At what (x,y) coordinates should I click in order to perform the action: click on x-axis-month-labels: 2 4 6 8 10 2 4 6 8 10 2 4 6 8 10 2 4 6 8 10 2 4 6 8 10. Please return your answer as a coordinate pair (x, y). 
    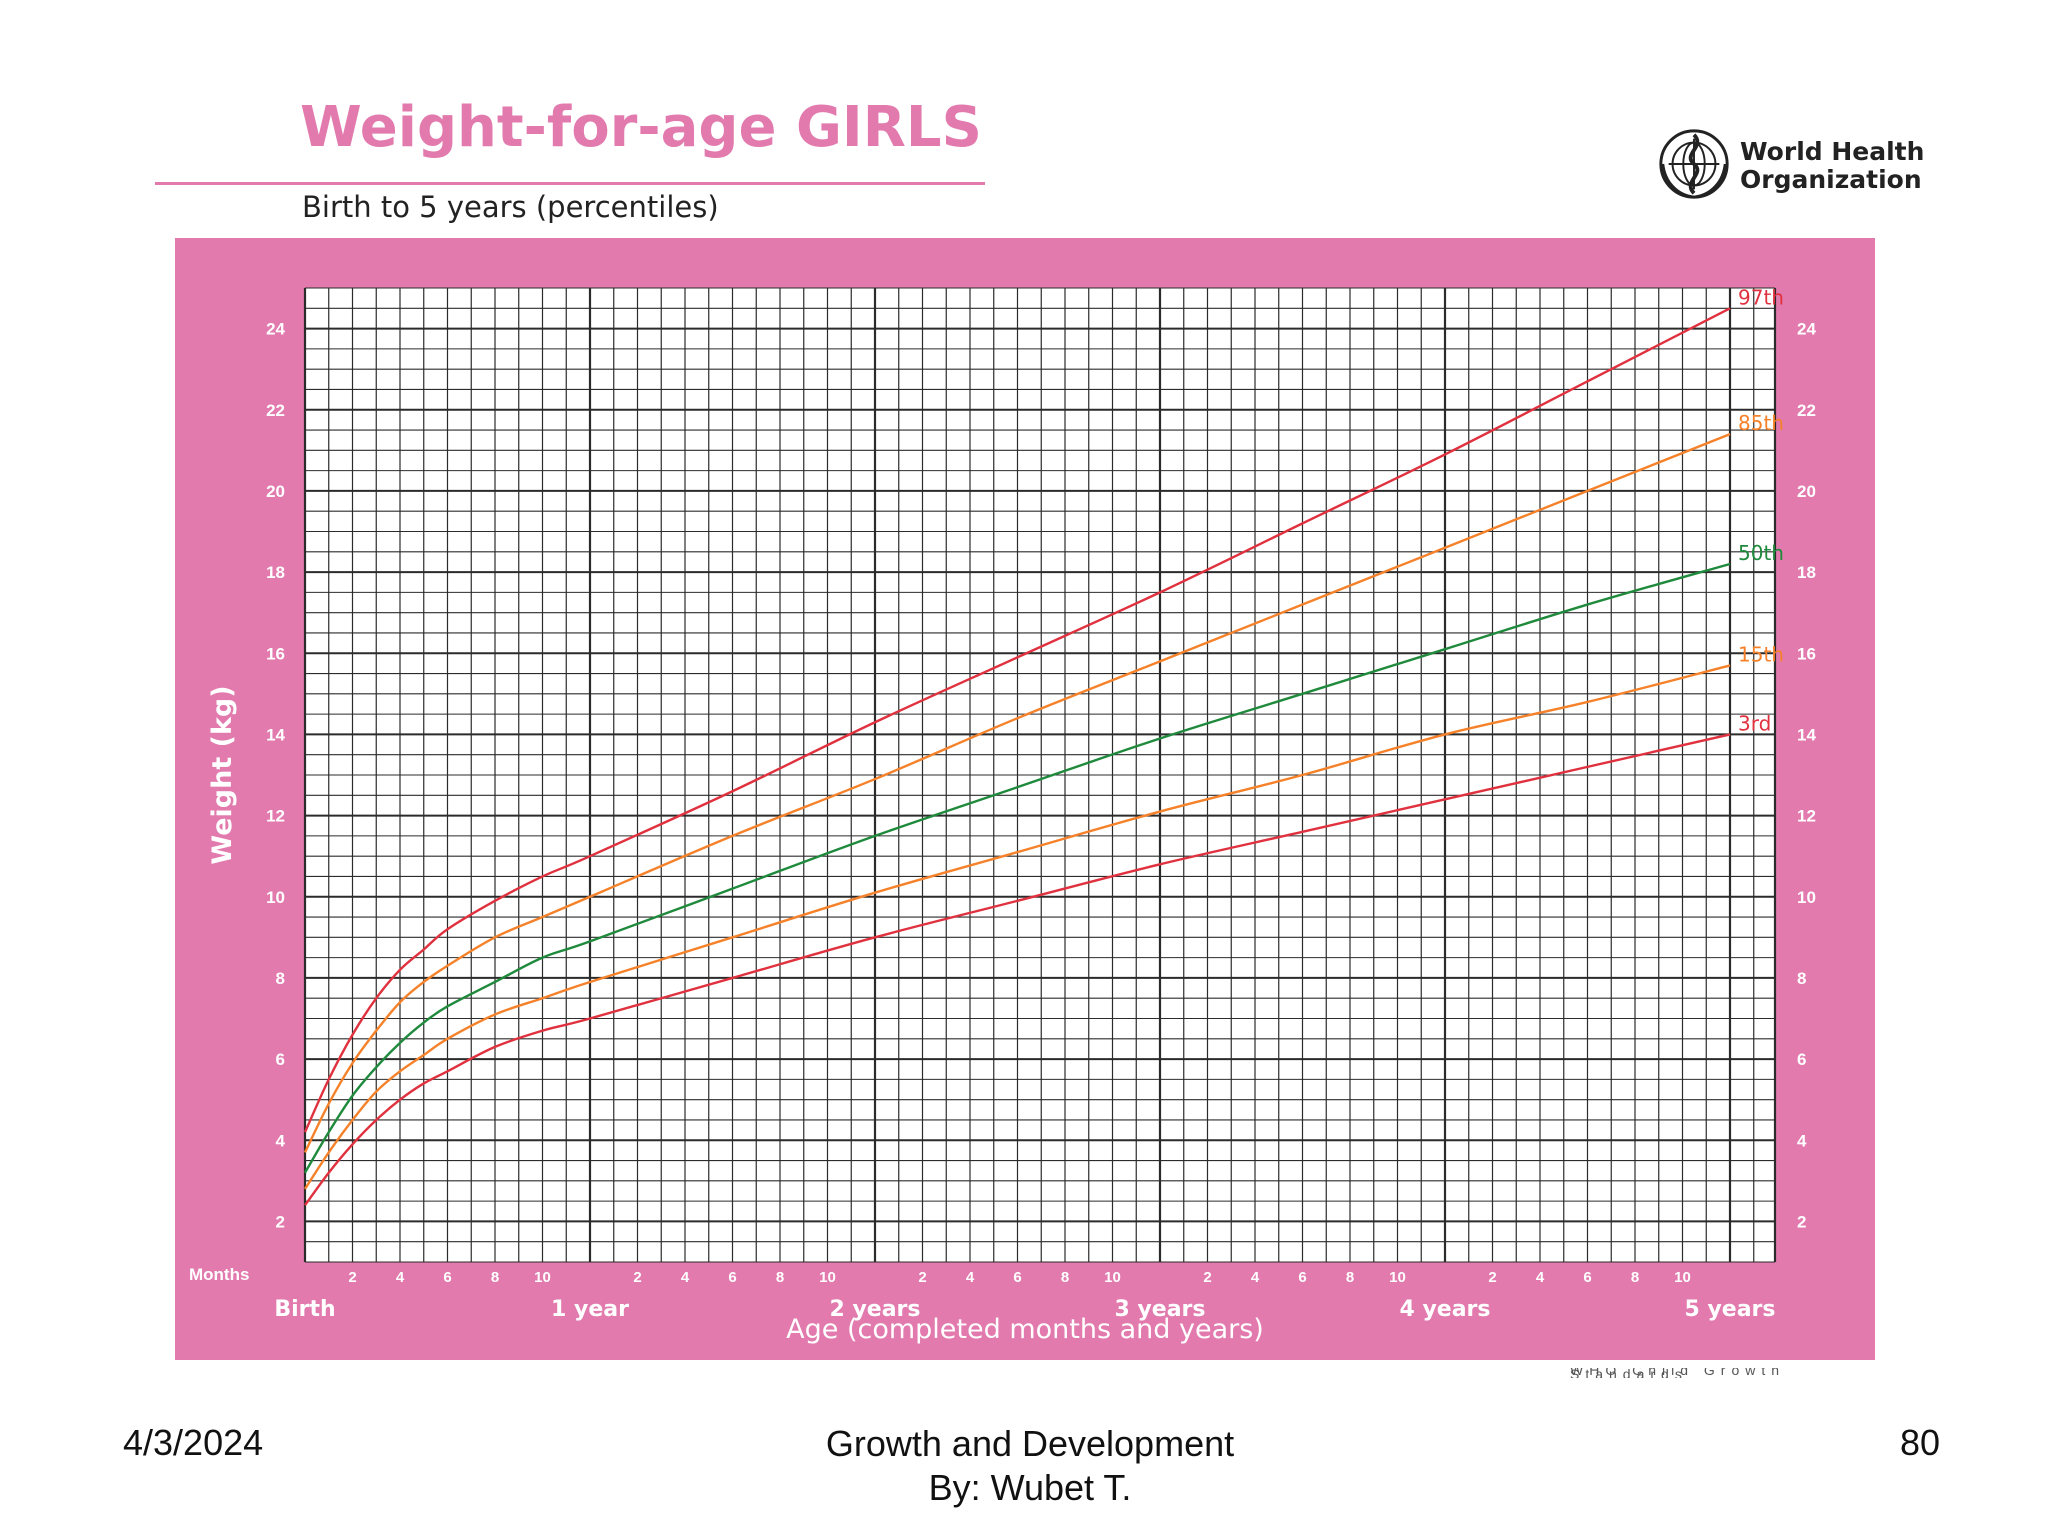
    Looking at the image, I should click on (1019, 1277).